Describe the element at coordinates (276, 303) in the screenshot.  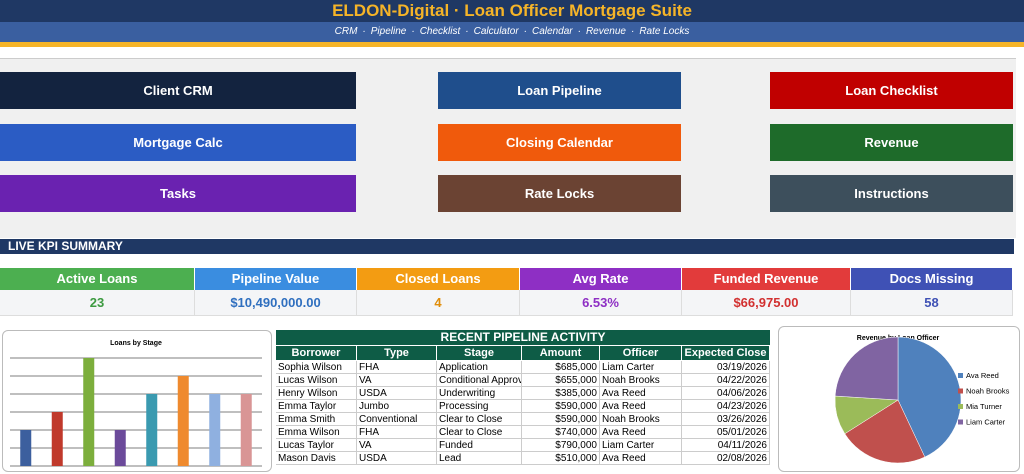
I see `kpi-value: $10,490,000.00` at that location.